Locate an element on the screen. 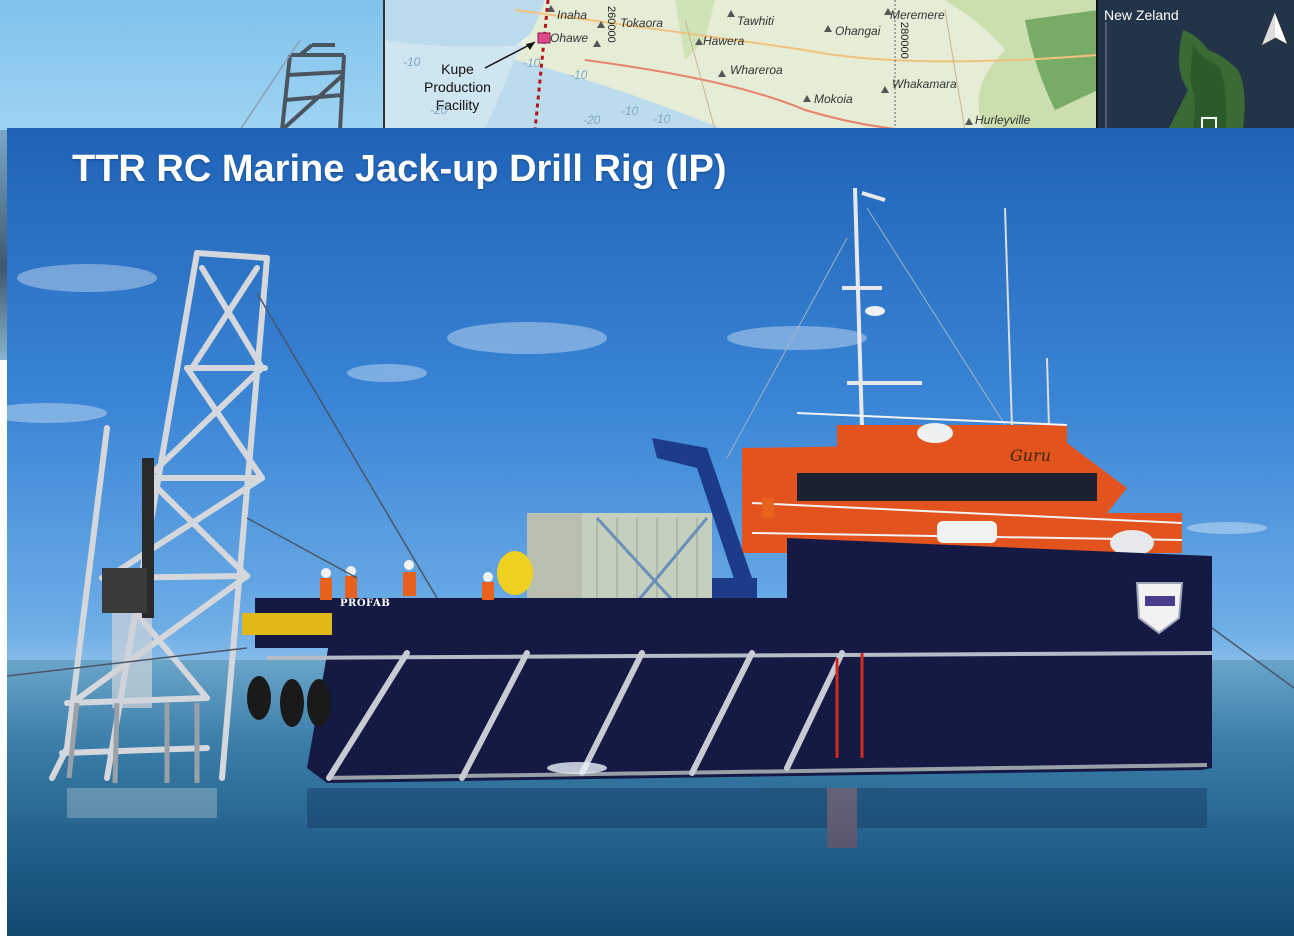 The width and height of the screenshot is (1294, 936). place-label-whakamara: Whakamara is located at coordinates (924, 84).